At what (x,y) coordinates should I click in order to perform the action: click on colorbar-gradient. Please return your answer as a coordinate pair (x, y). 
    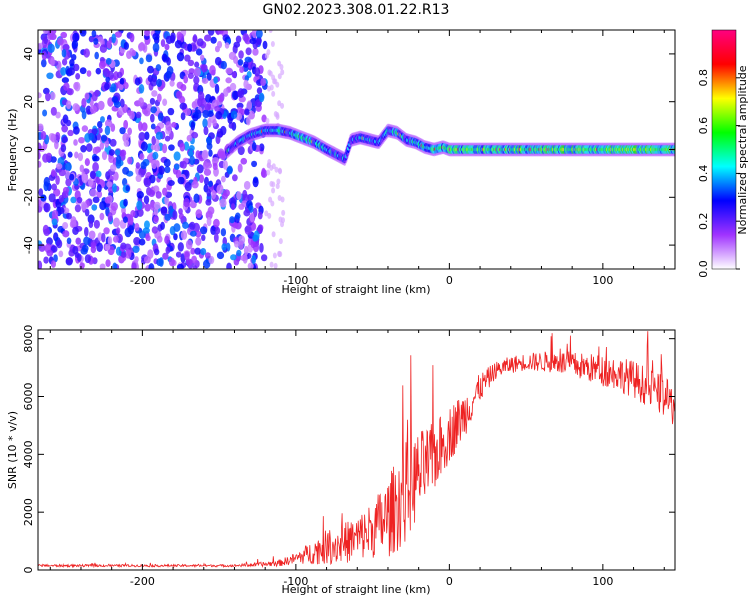
    Looking at the image, I should click on (724, 149).